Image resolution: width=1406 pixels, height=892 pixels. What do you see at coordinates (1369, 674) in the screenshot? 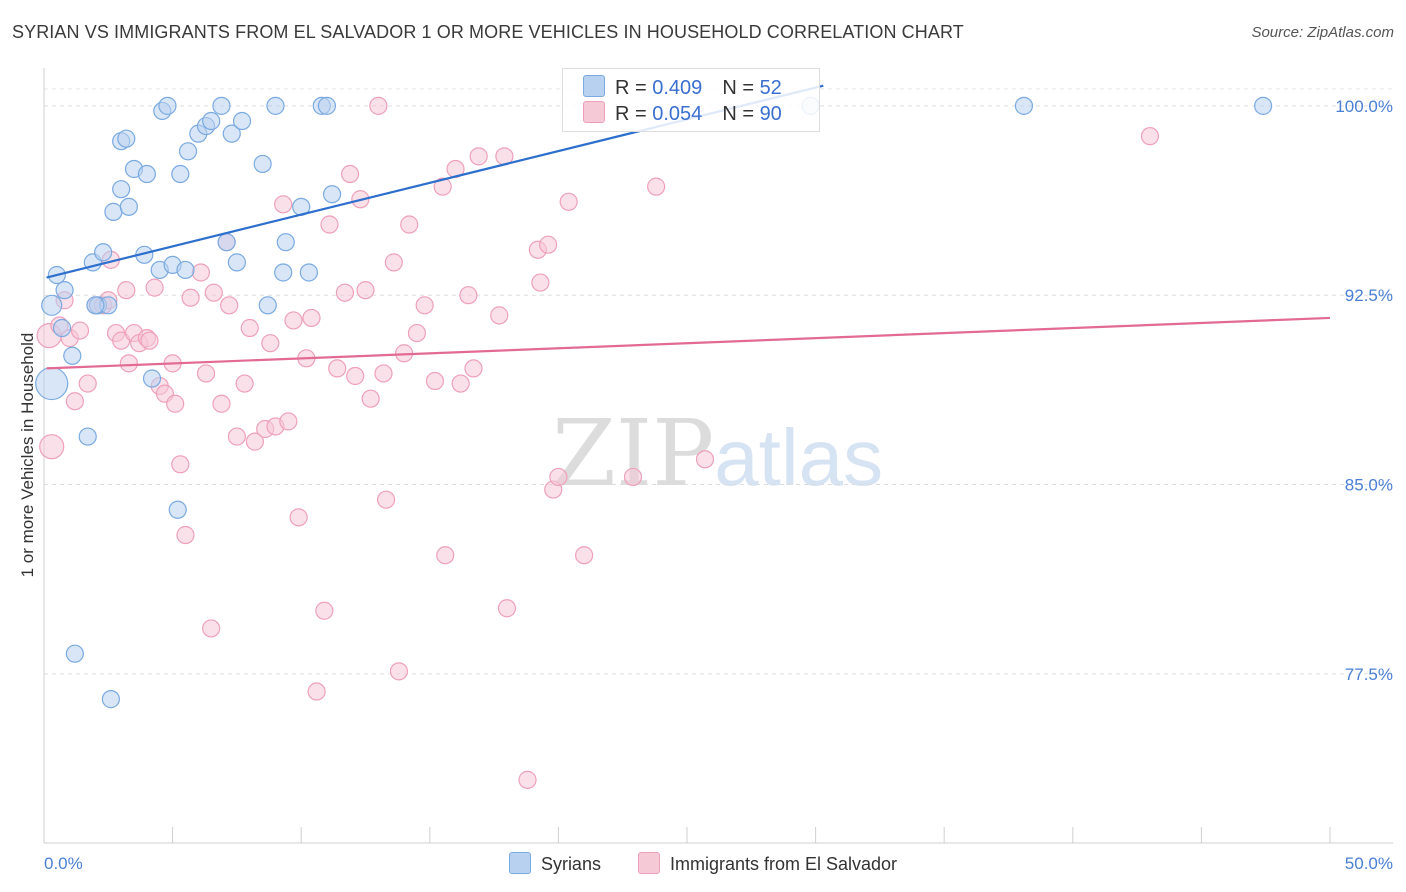
I see `y-tick-label: 77.5%` at bounding box center [1369, 674].